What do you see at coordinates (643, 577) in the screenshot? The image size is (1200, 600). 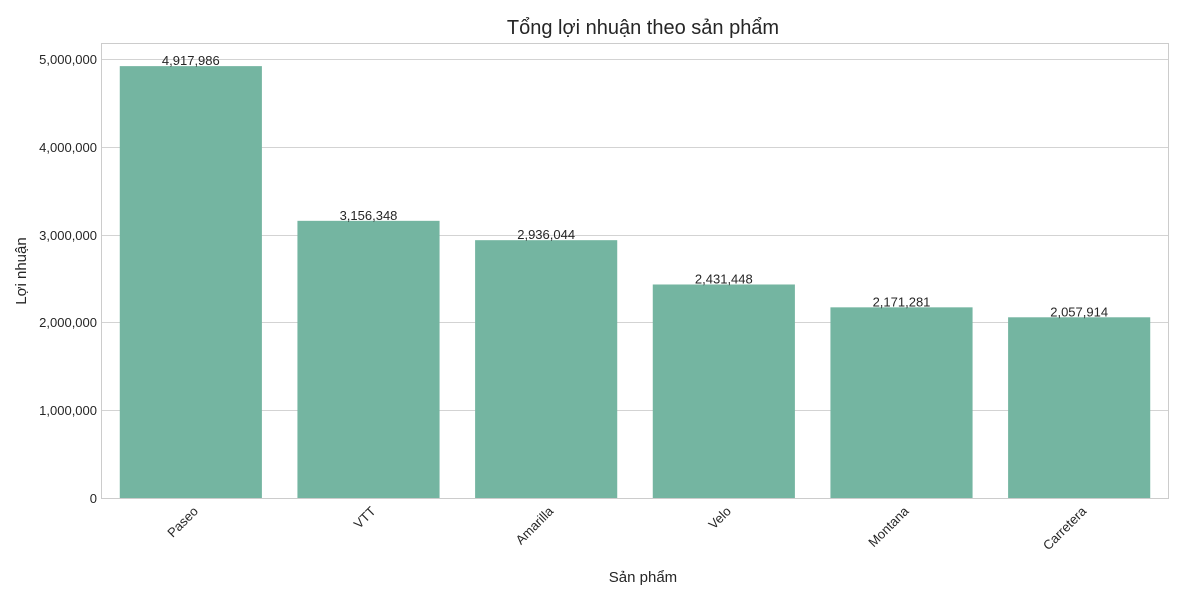 I see `x-axis-label: Sản phẩm` at bounding box center [643, 577].